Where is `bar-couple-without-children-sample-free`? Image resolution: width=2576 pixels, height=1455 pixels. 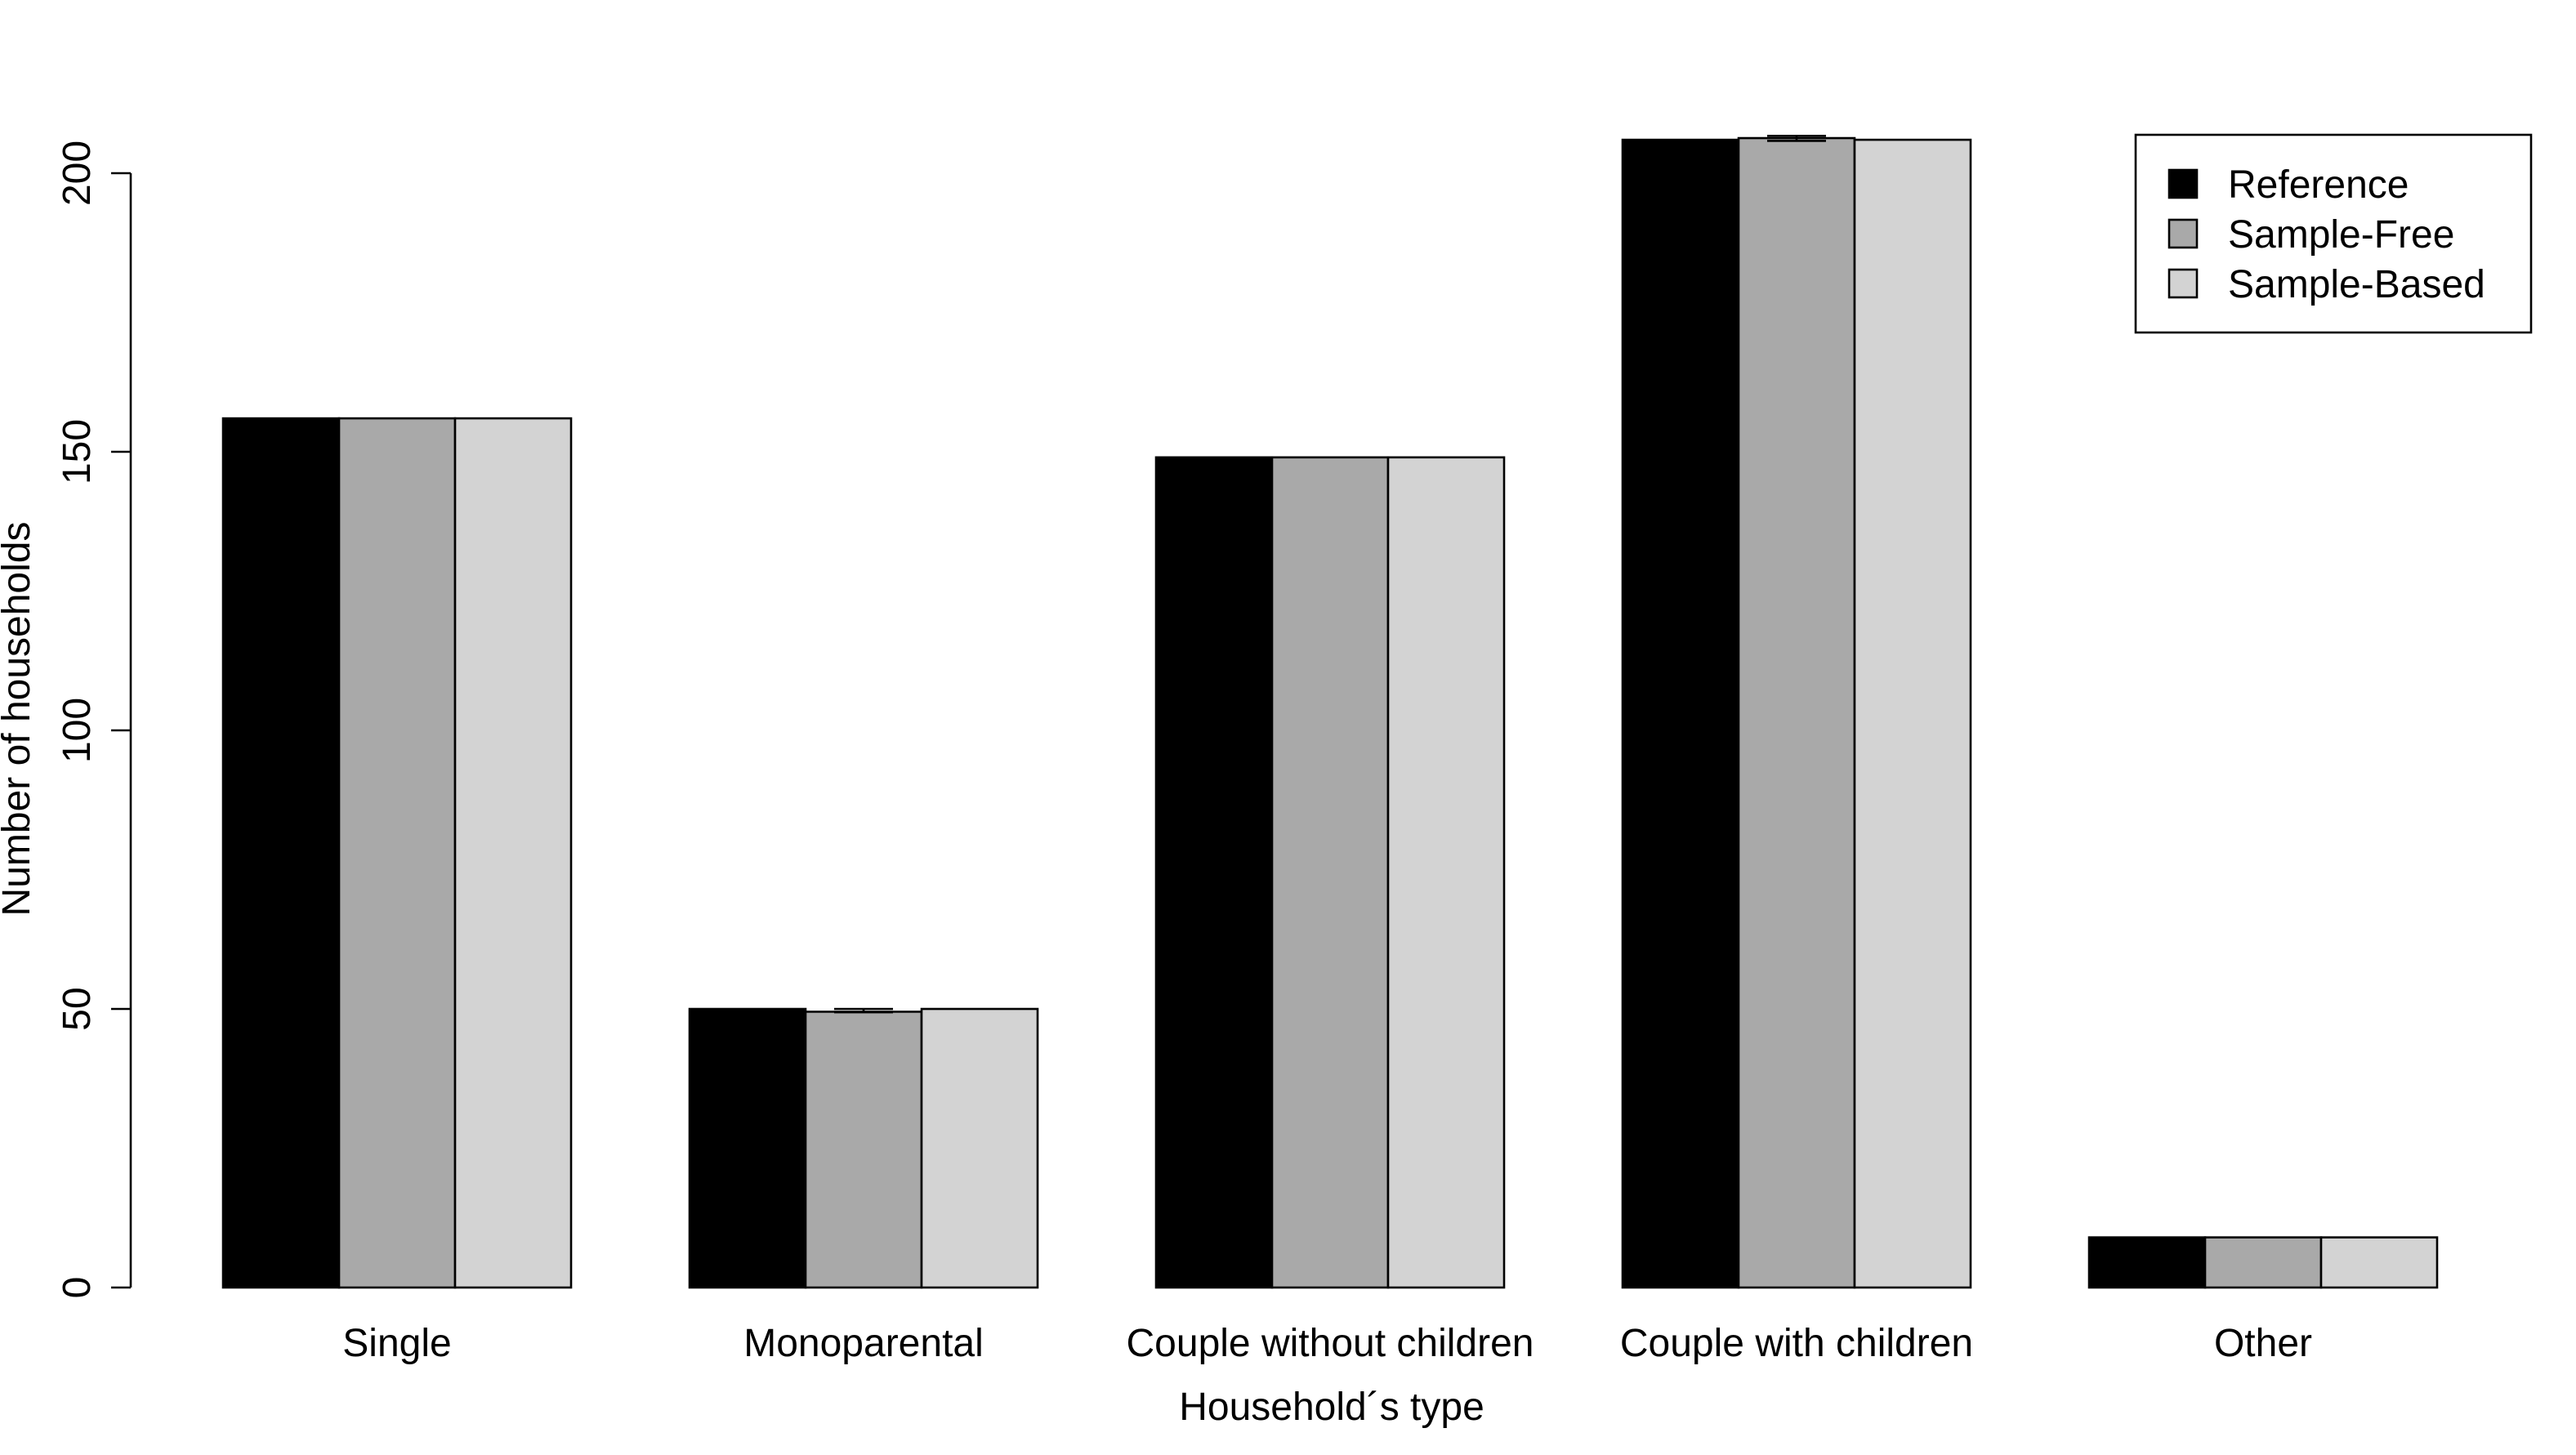 bar-couple-without-children-sample-free is located at coordinates (1330, 873).